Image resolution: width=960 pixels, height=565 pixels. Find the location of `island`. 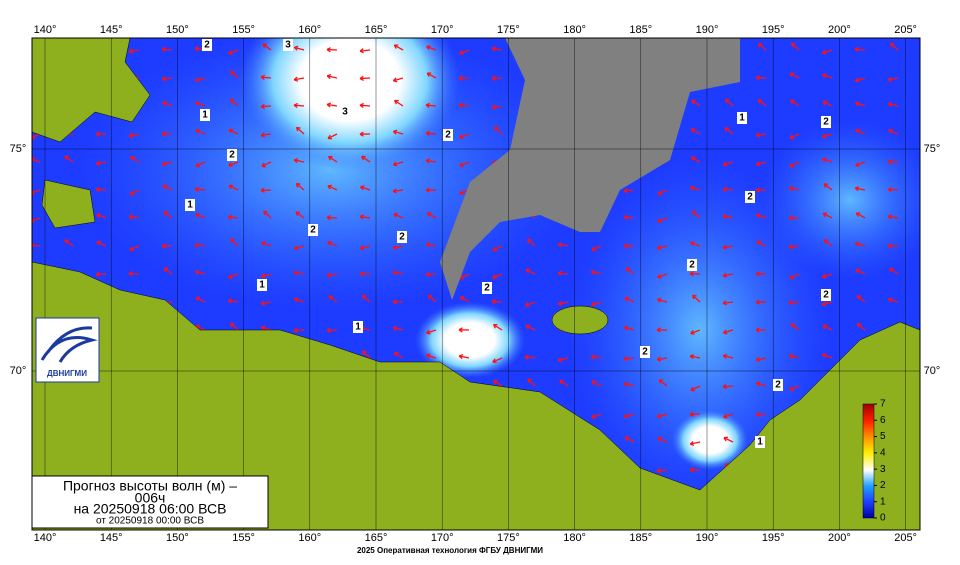

island is located at coordinates (580, 320).